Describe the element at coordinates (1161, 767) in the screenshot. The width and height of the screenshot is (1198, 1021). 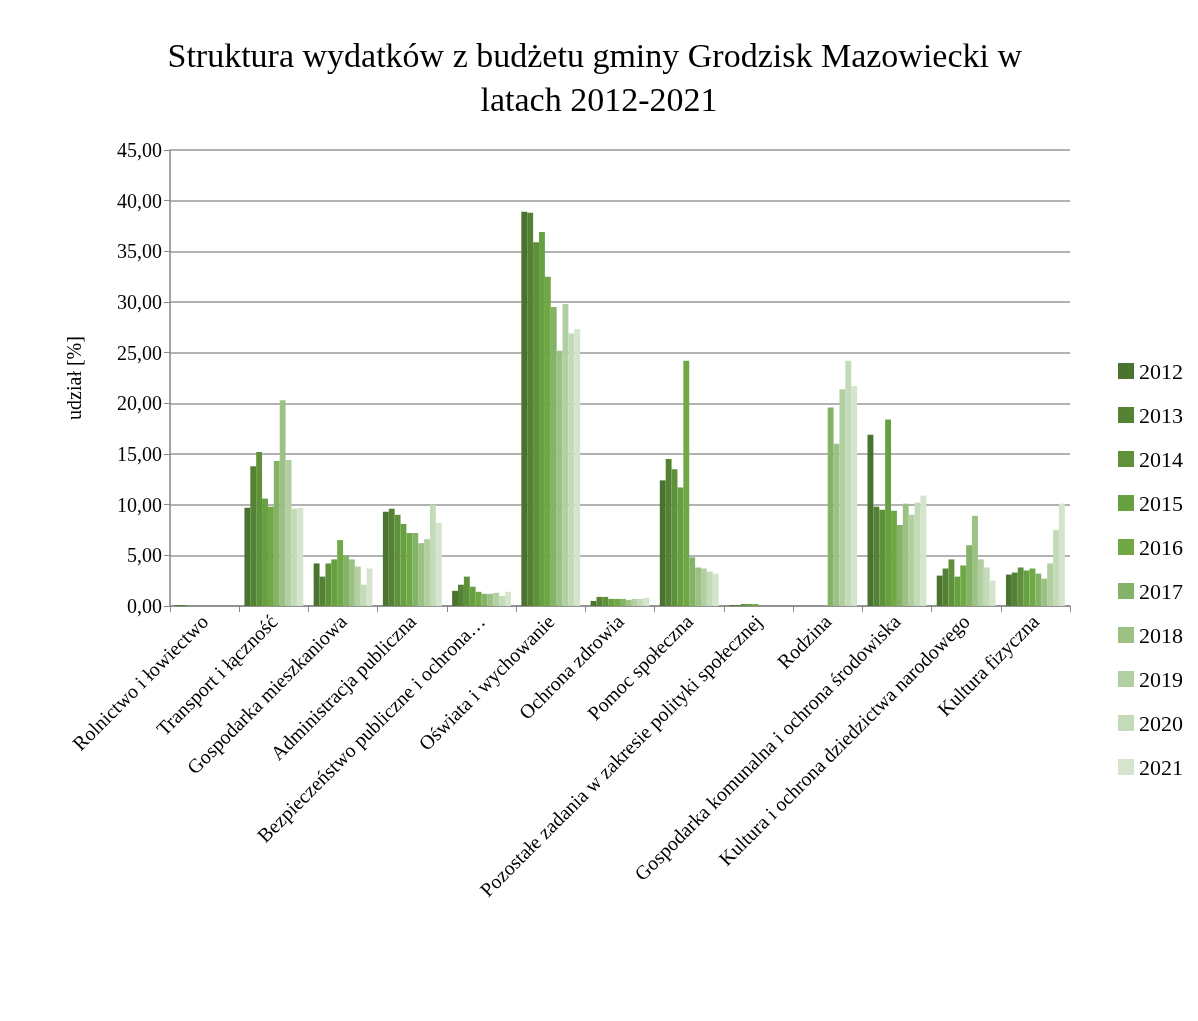
I see `legend-label: 2021` at that location.